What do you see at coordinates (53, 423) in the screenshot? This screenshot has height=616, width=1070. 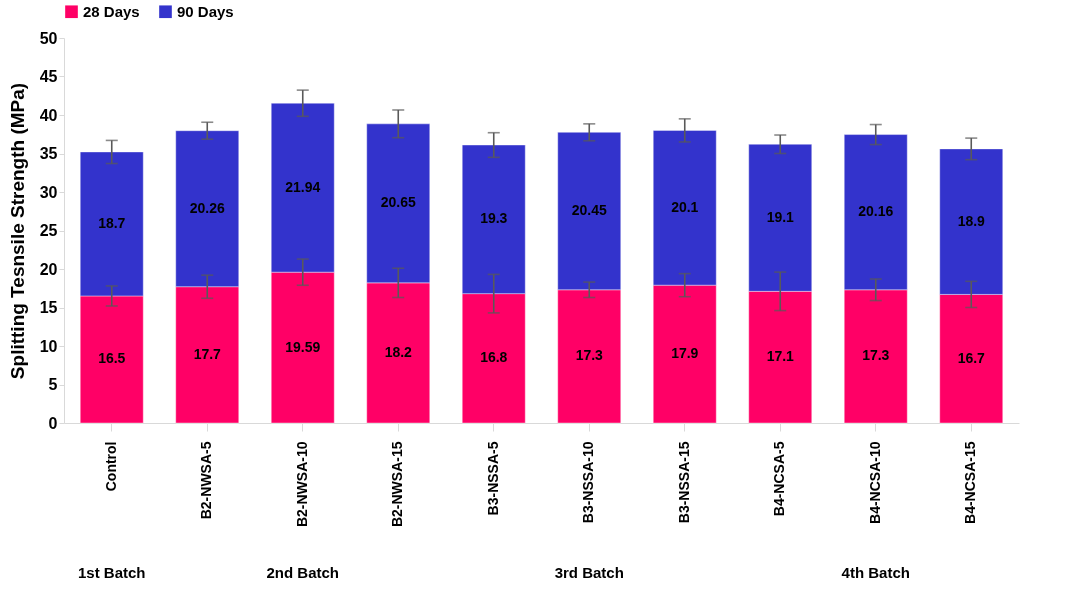 I see `y-tick-label: 0` at bounding box center [53, 423].